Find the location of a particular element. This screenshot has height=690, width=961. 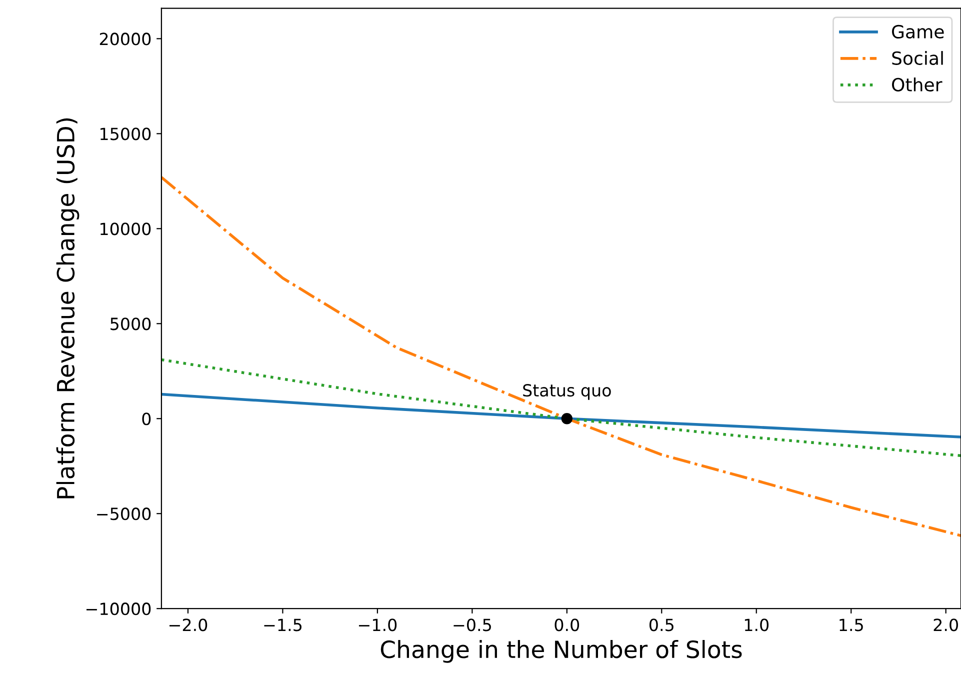

y-tick-label: −10000 is located at coordinates (118, 609).